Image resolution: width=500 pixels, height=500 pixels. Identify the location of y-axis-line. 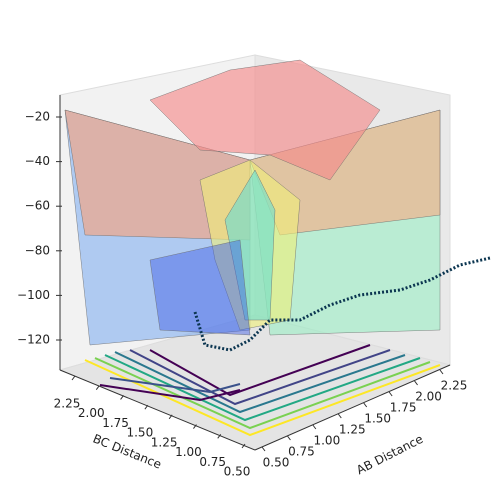
(157, 410).